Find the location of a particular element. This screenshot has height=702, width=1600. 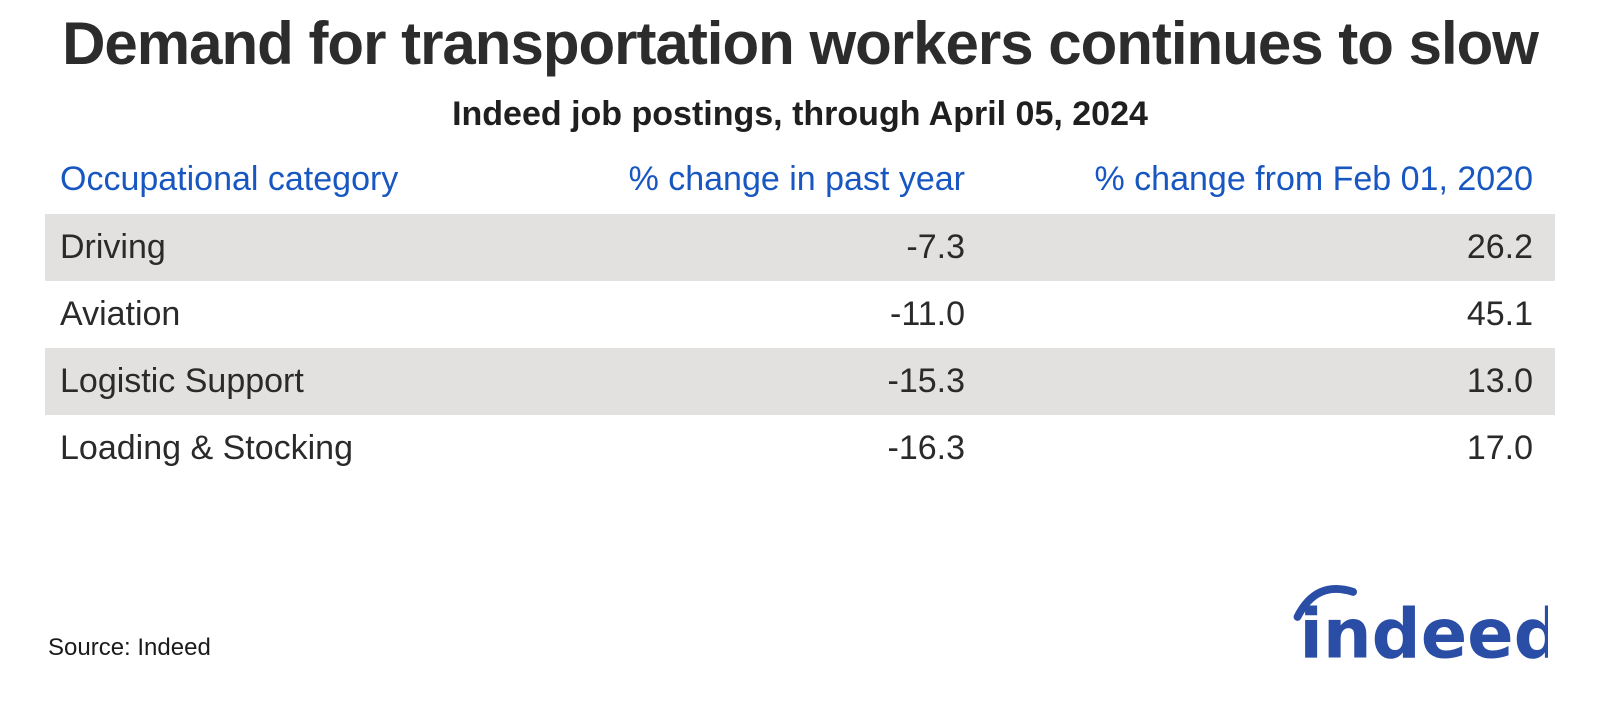

row-from-feb-2020-value: 17.0 is located at coordinates (1499, 447).